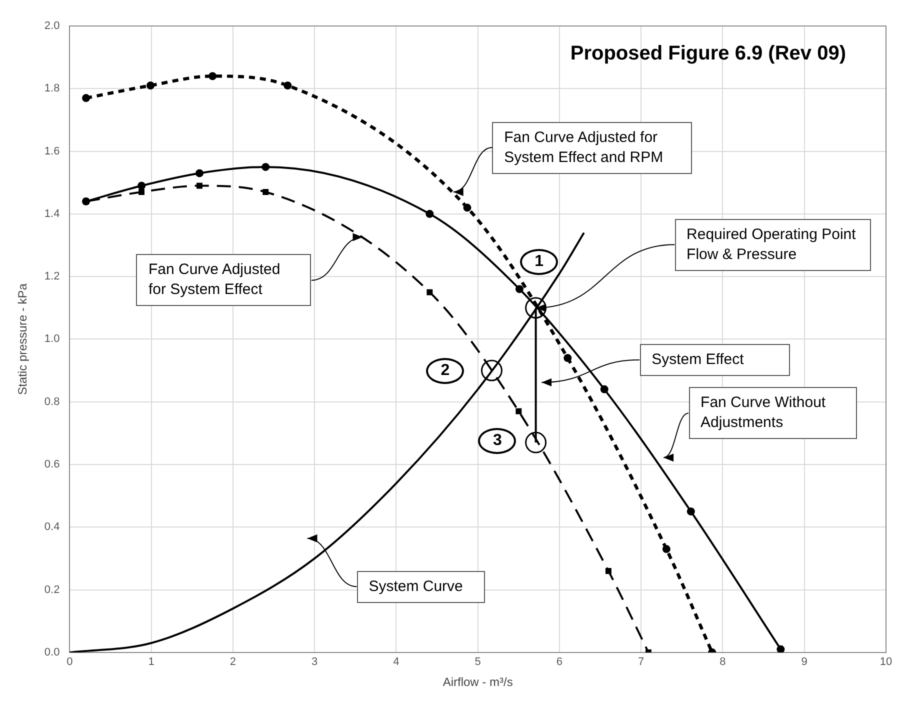 The width and height of the screenshot is (916, 706). I want to click on annotation: 2, so click(445, 371).